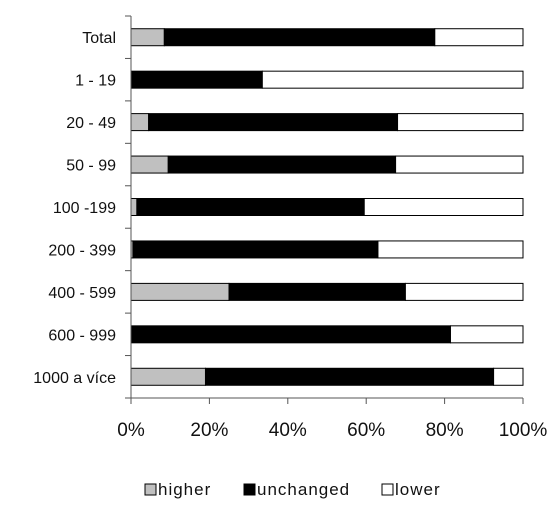 This screenshot has height=506, width=554. Describe the element at coordinates (303, 489) in the screenshot. I see `legend-label-unchanged: unchanged` at that location.